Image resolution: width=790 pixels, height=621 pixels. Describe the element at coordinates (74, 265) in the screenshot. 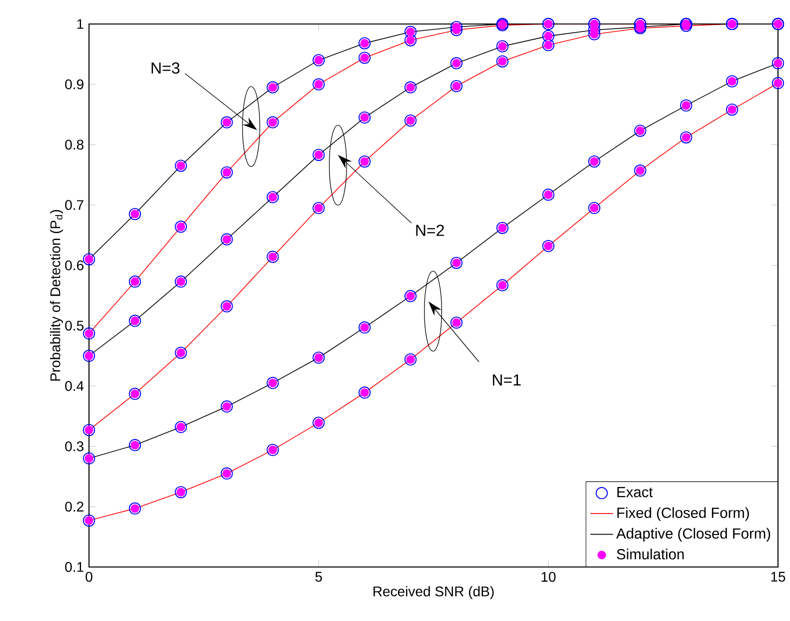

I see `y-tick-label: 0.6` at that location.